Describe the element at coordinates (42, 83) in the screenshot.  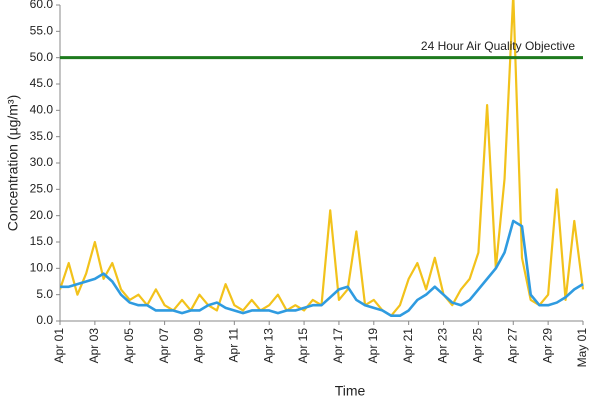
I see `y-tick-label: 45.0` at that location.